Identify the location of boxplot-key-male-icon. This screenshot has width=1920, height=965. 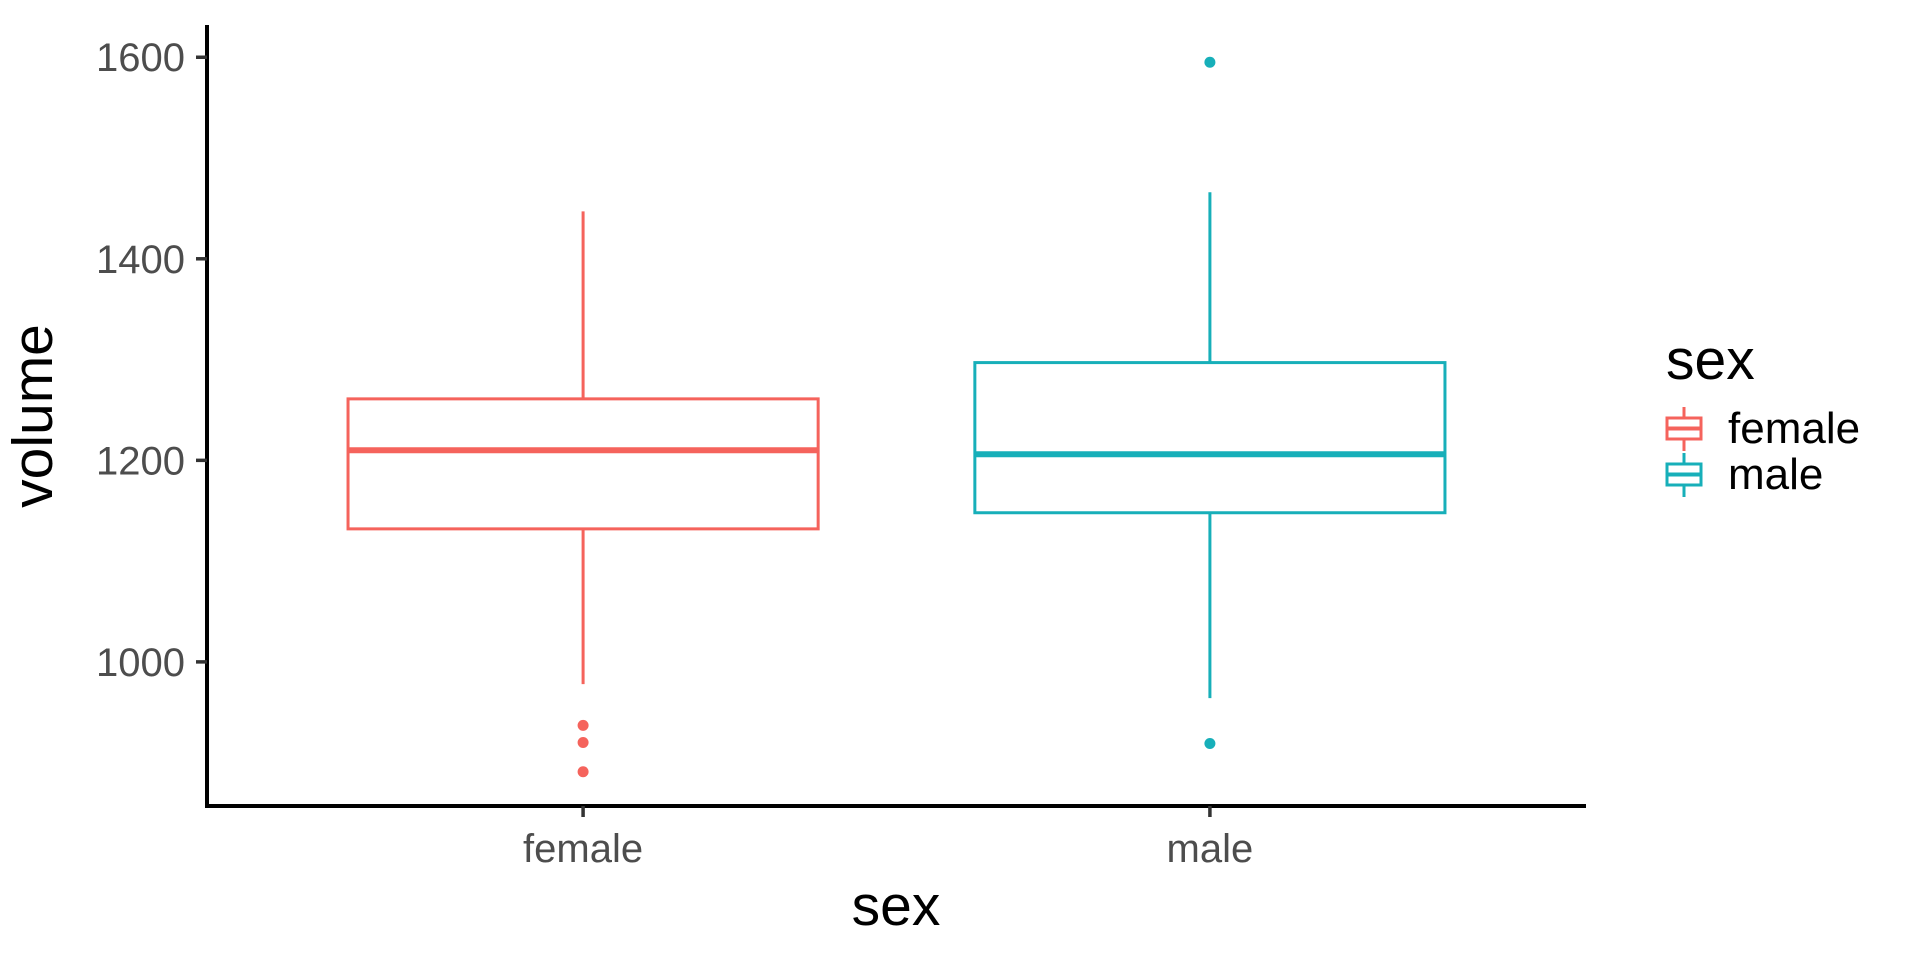
(1684, 475).